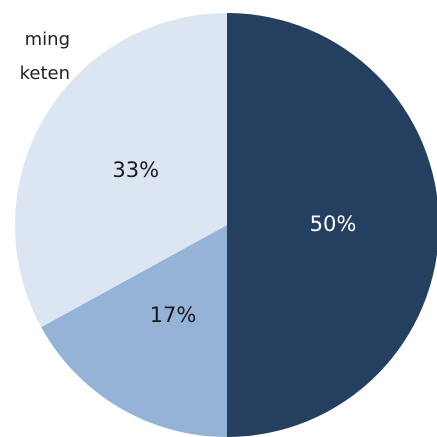 This screenshot has width=437, height=437. Describe the element at coordinates (135, 170) in the screenshot. I see `slice-label: 33%` at that location.